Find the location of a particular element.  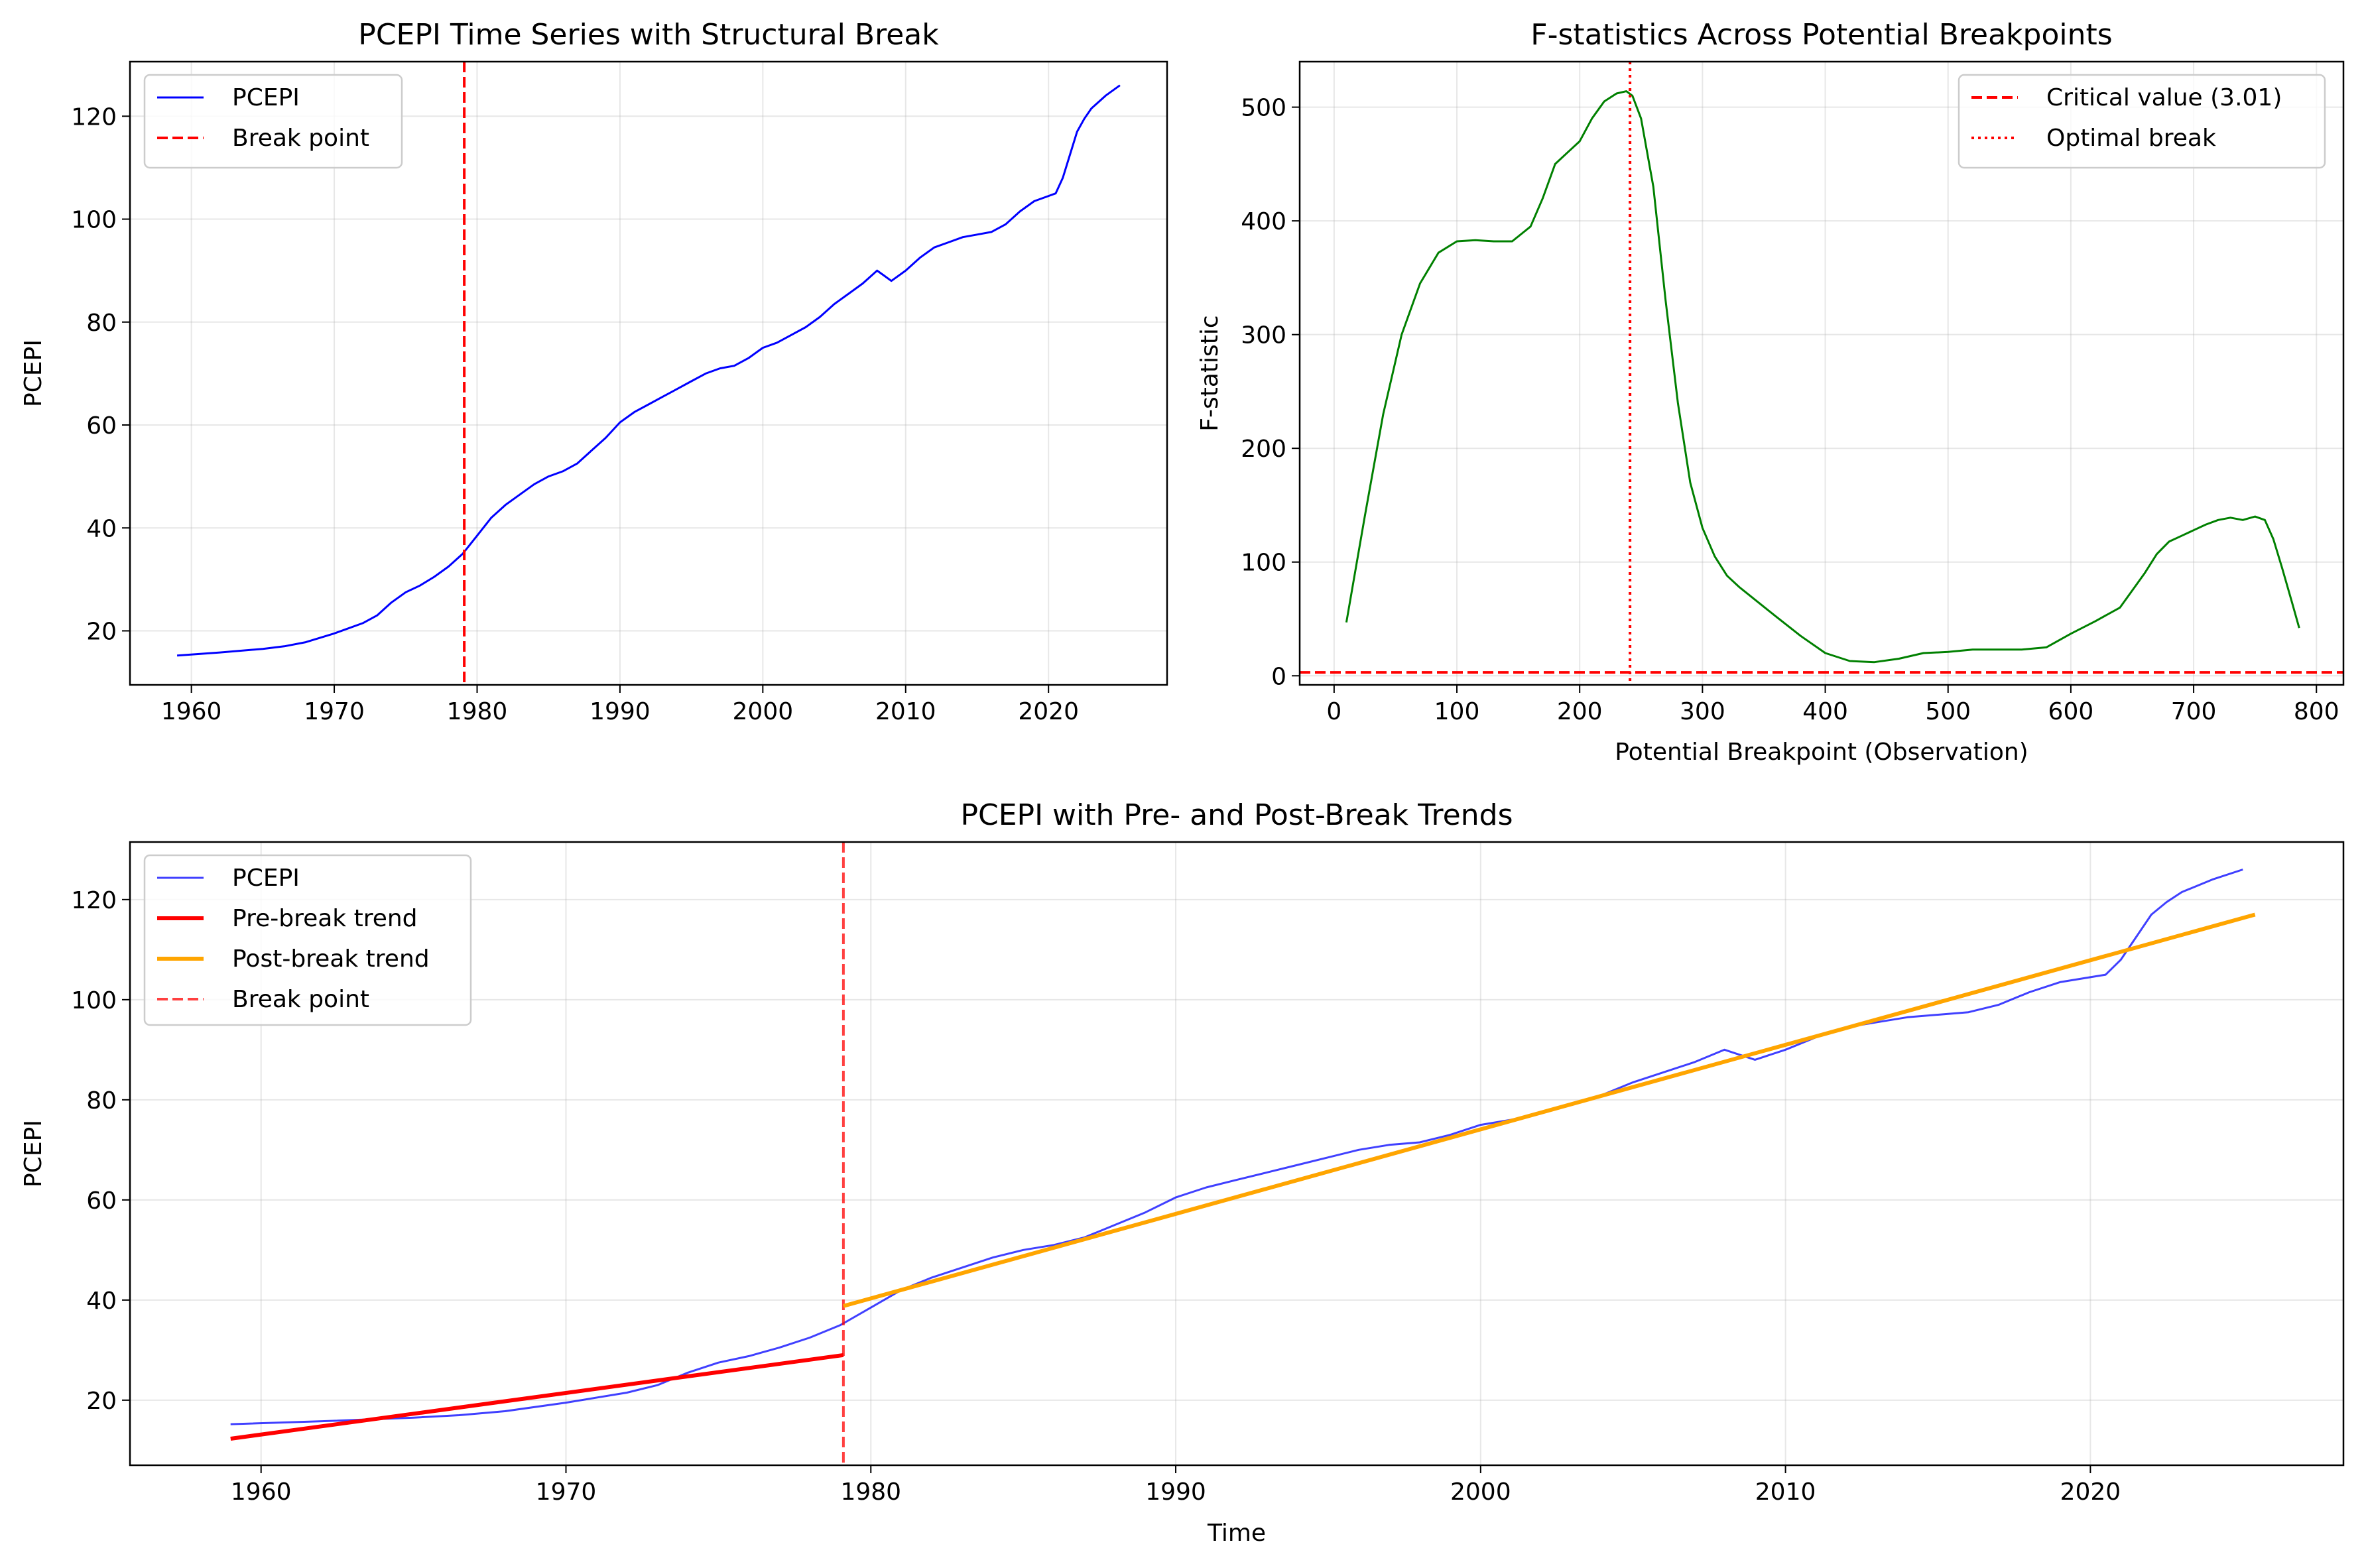

pcepi-line is located at coordinates (648, 370).